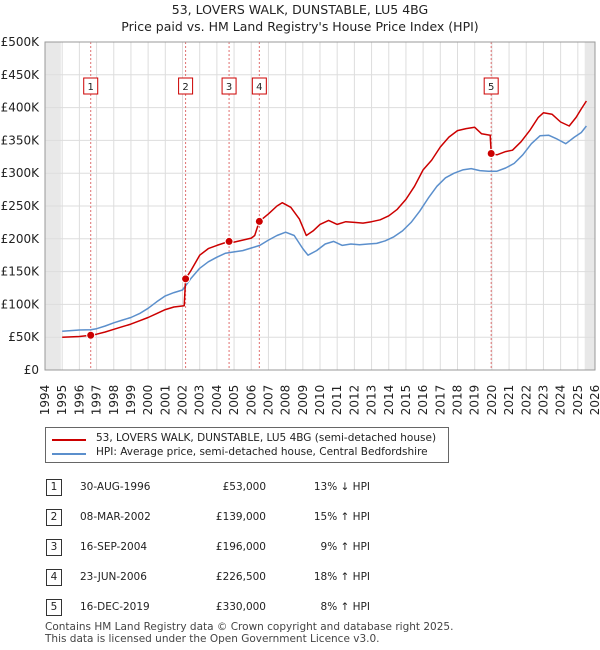 The height and width of the screenshot is (650, 600). What do you see at coordinates (217, 400) in the screenshot?
I see `x-tick-label: 2004` at bounding box center [217, 400].